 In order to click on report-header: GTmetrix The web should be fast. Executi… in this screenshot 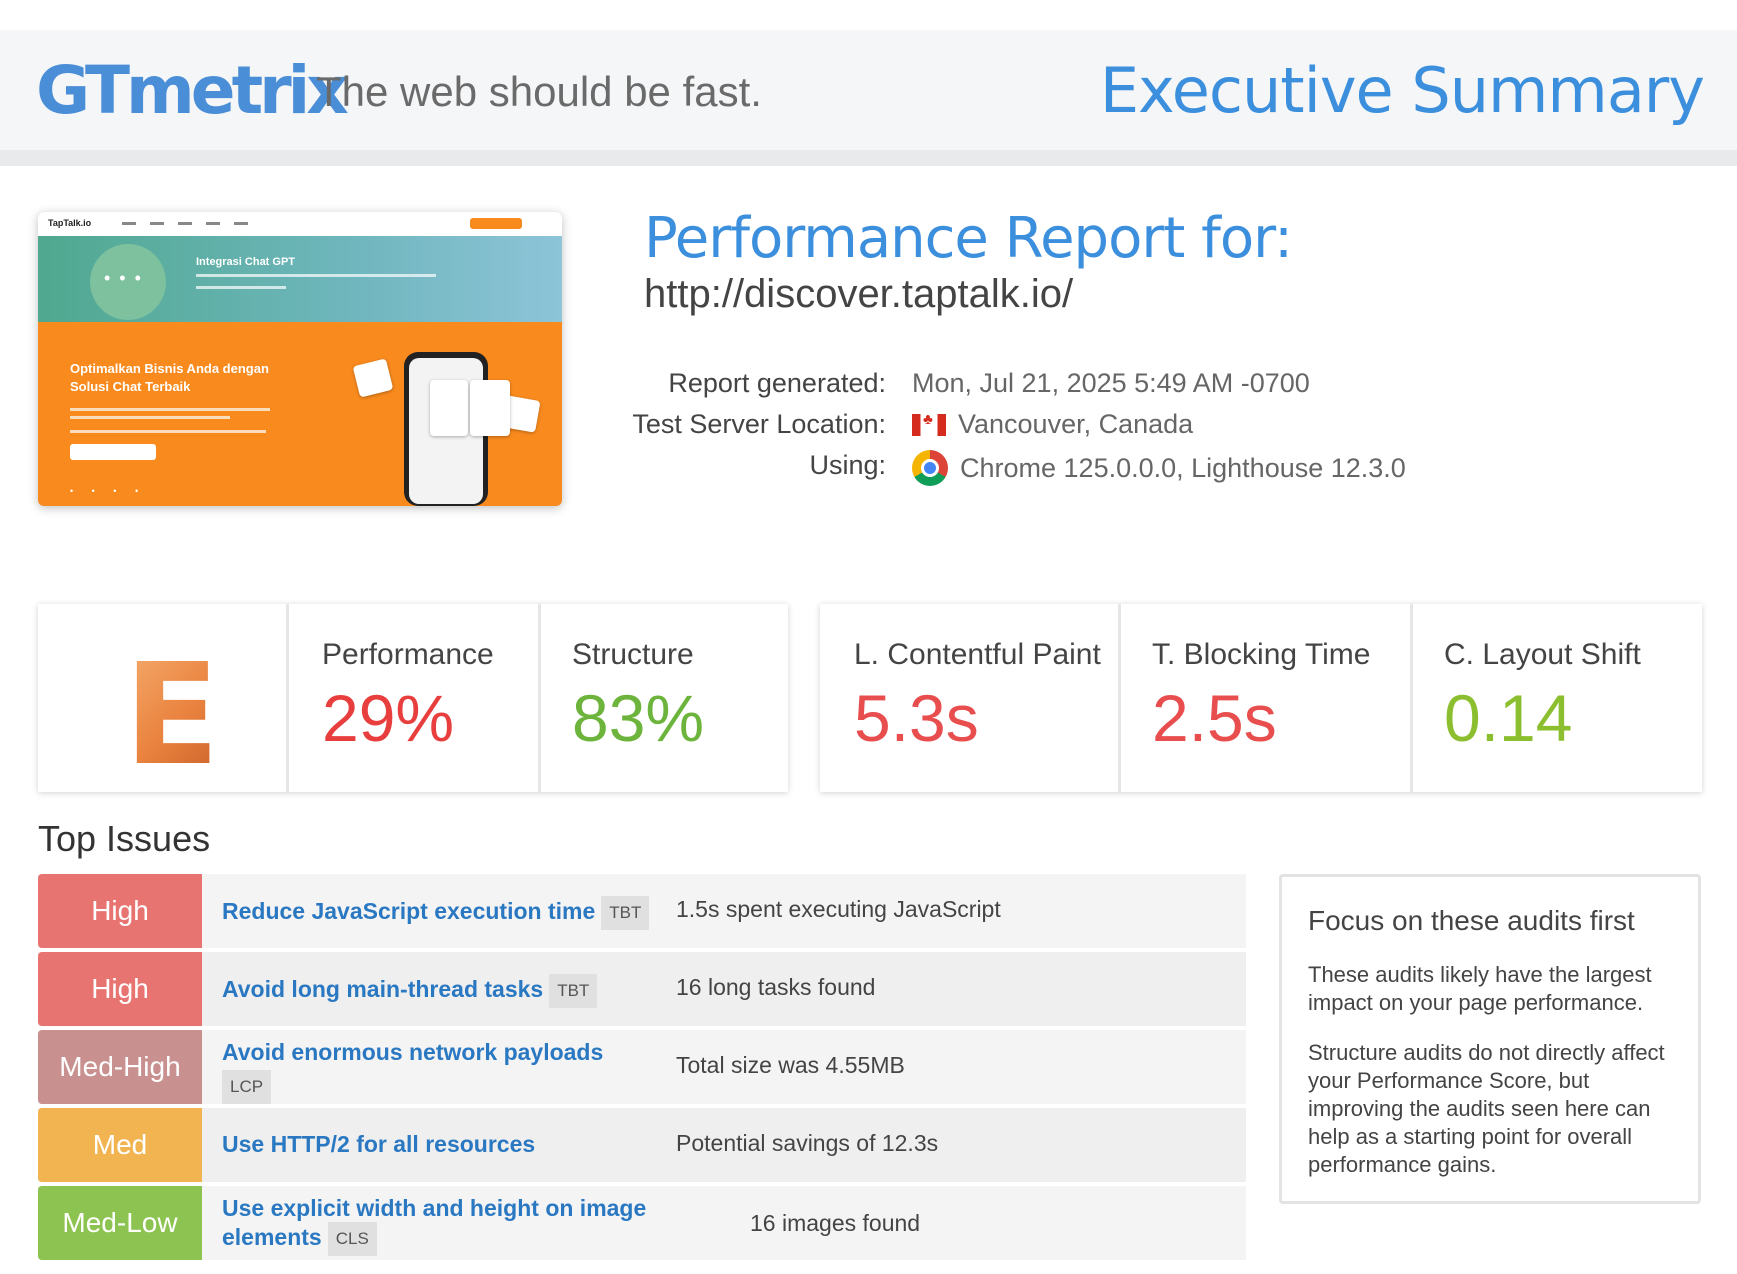, I will do `click(868, 98)`.